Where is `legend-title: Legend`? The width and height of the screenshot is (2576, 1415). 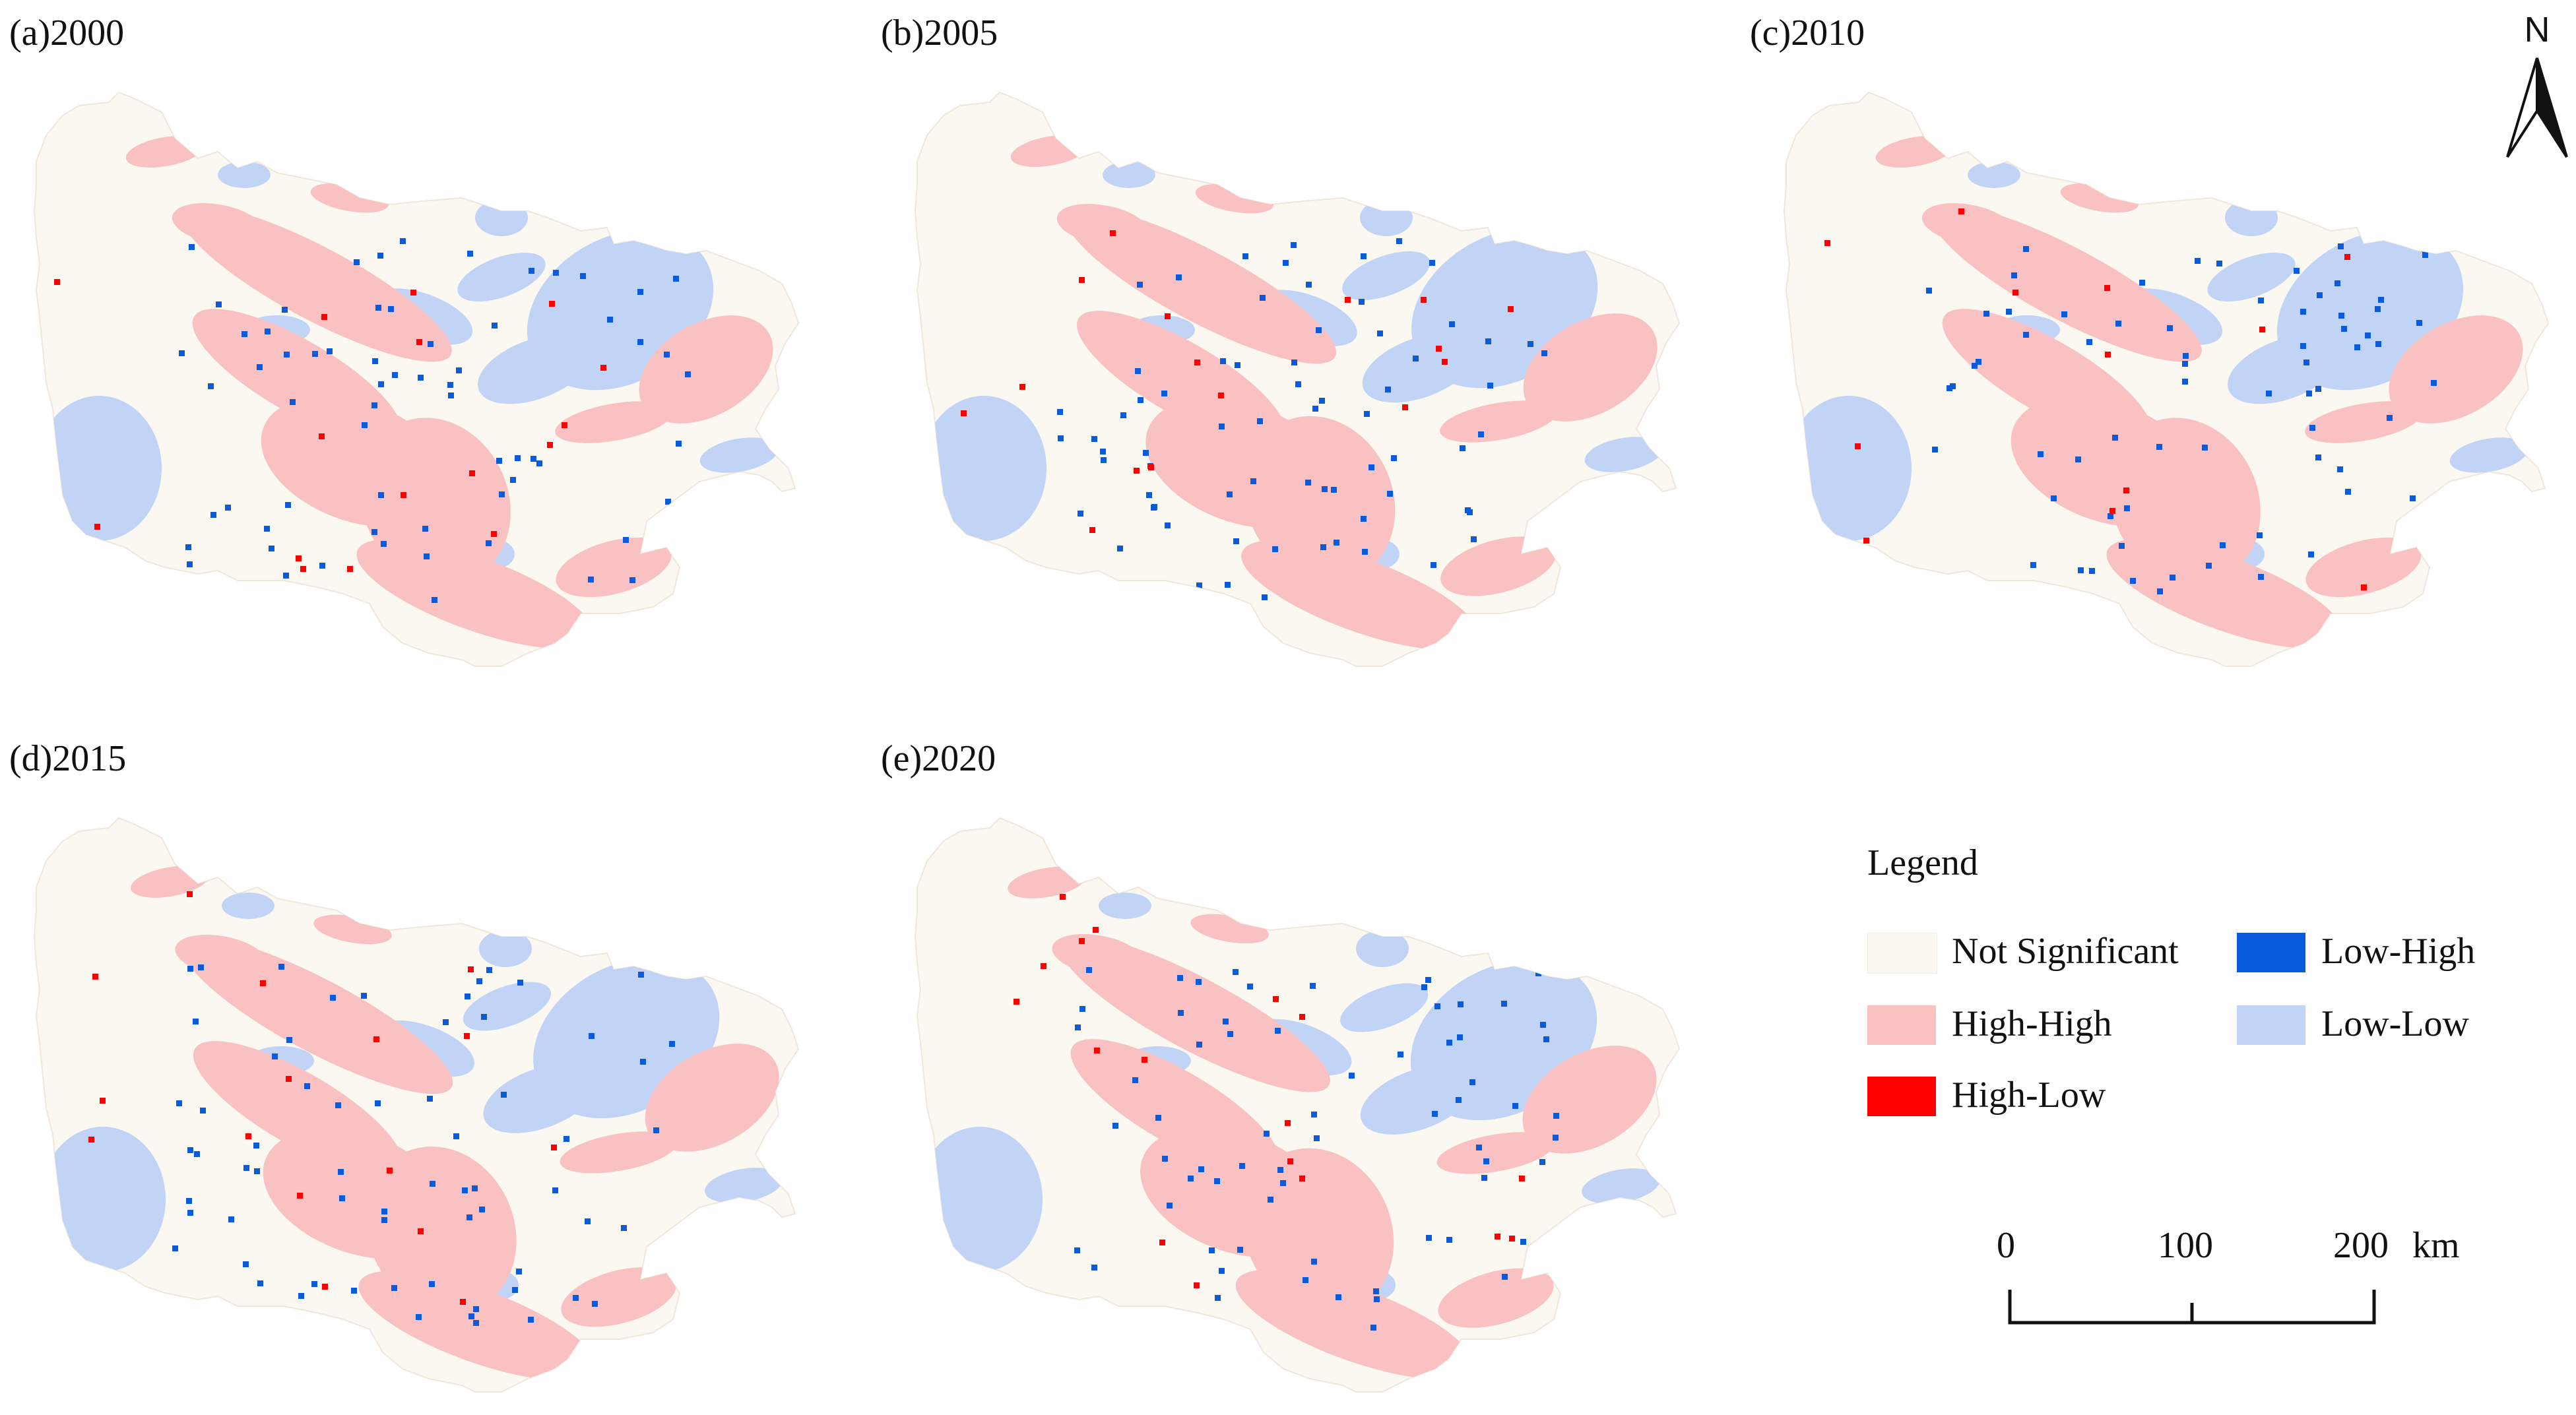
legend-title: Legend is located at coordinates (1922, 862).